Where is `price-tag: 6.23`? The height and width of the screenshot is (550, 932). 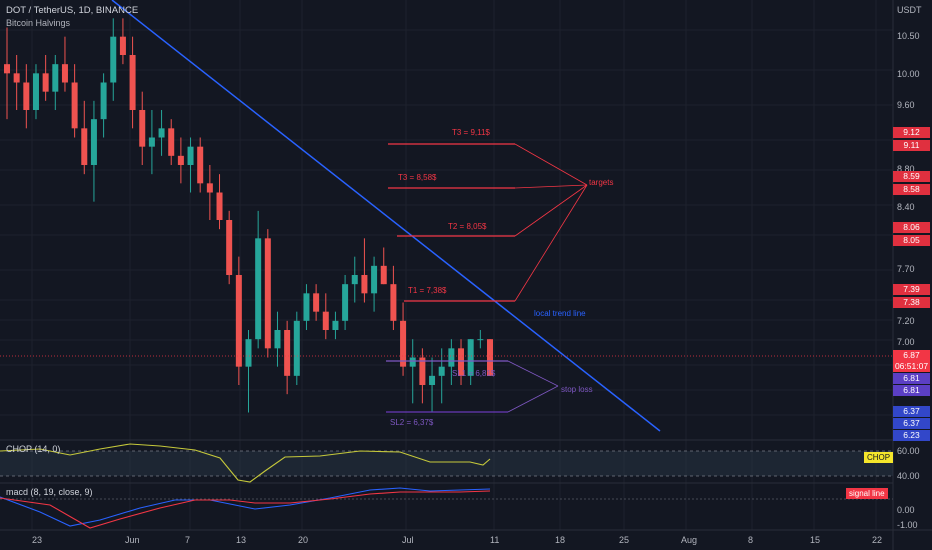 price-tag: 6.23 is located at coordinates (911, 435).